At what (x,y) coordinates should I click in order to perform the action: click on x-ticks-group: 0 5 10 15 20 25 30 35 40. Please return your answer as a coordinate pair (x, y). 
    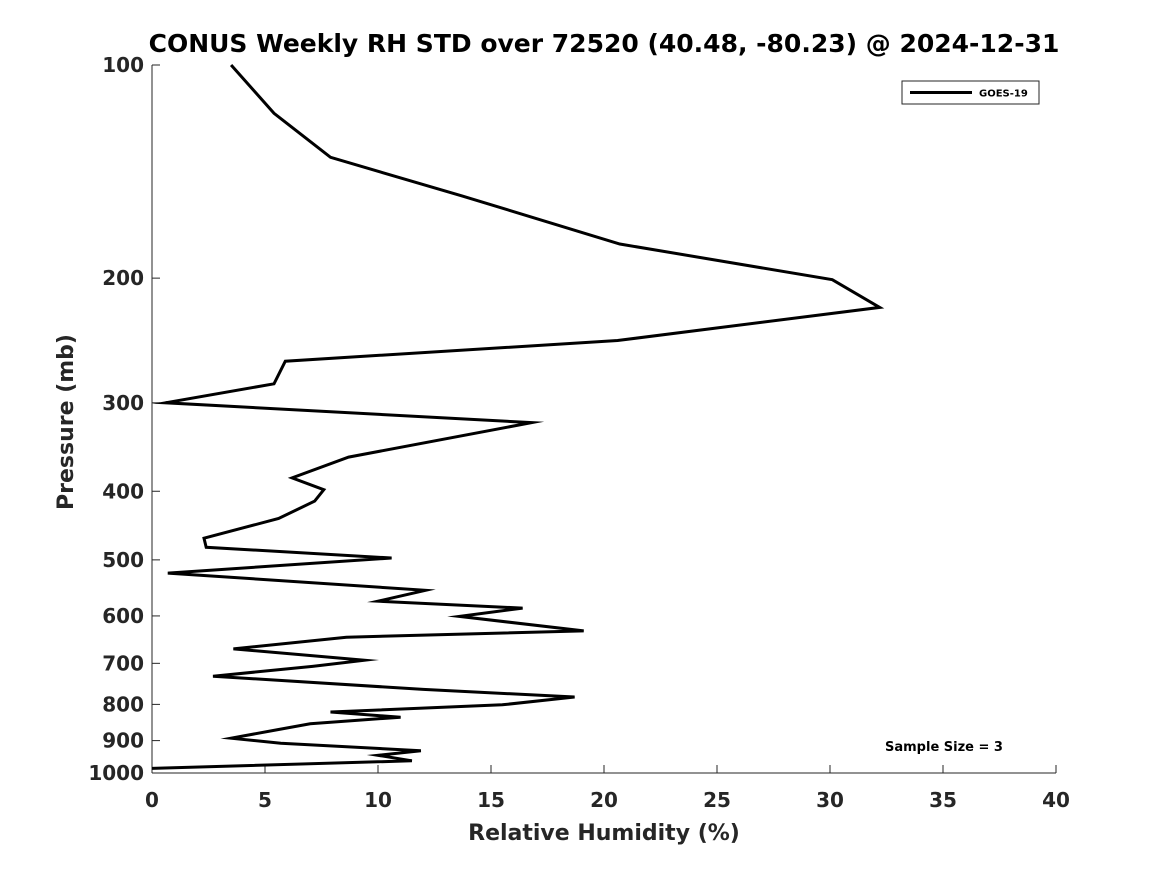
    Looking at the image, I should click on (607, 788).